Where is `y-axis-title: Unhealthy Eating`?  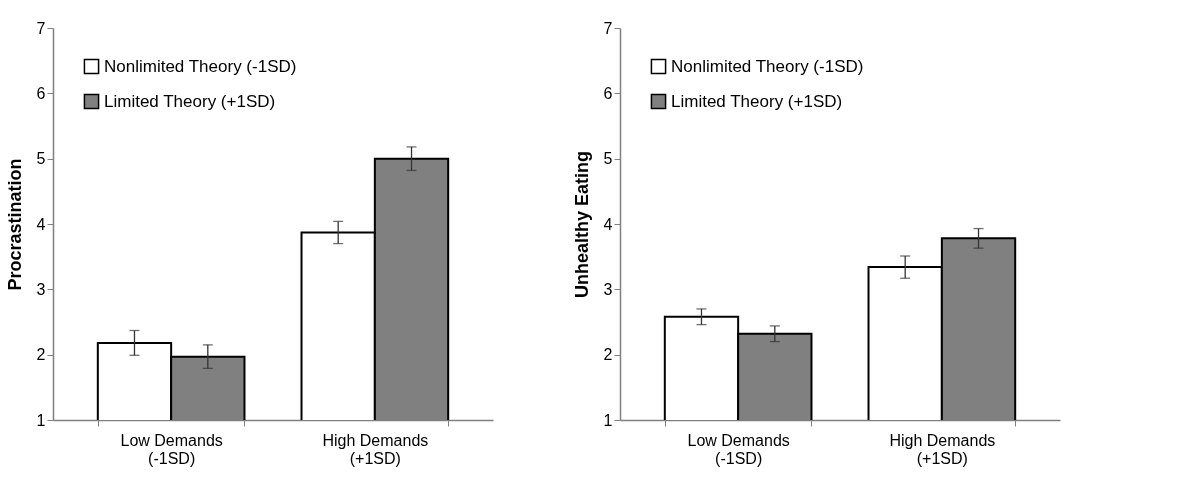
y-axis-title: Unhealthy Eating is located at coordinates (581, 224).